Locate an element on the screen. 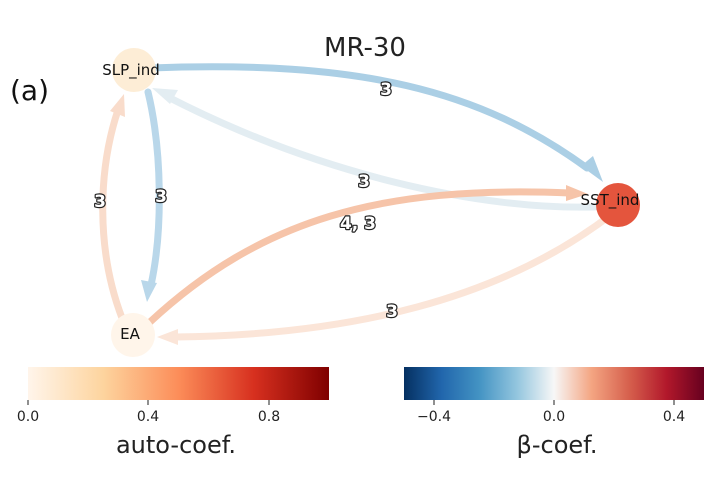  node-ea: EA is located at coordinates (133, 335).